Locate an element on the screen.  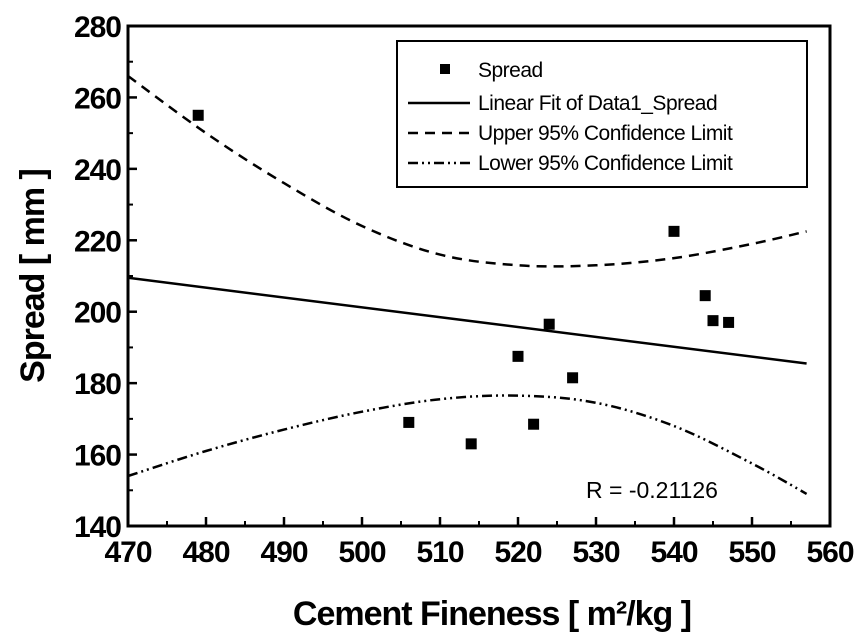
y-tick-label: 200 is located at coordinates (97, 313).